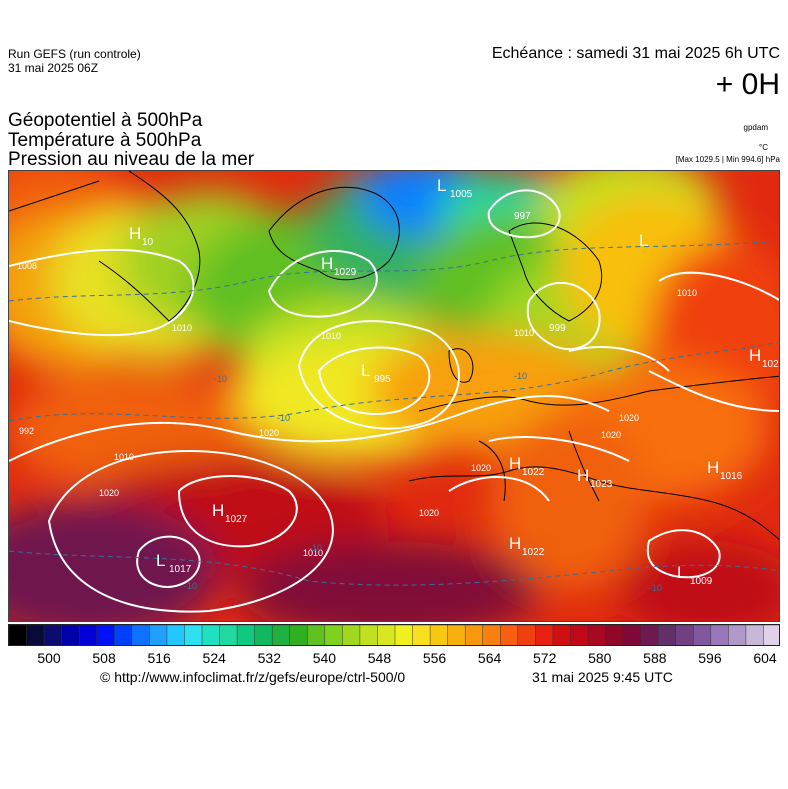 This screenshot has width=788, height=789. I want to click on forecast-lead-time: + 0H, so click(747, 84).